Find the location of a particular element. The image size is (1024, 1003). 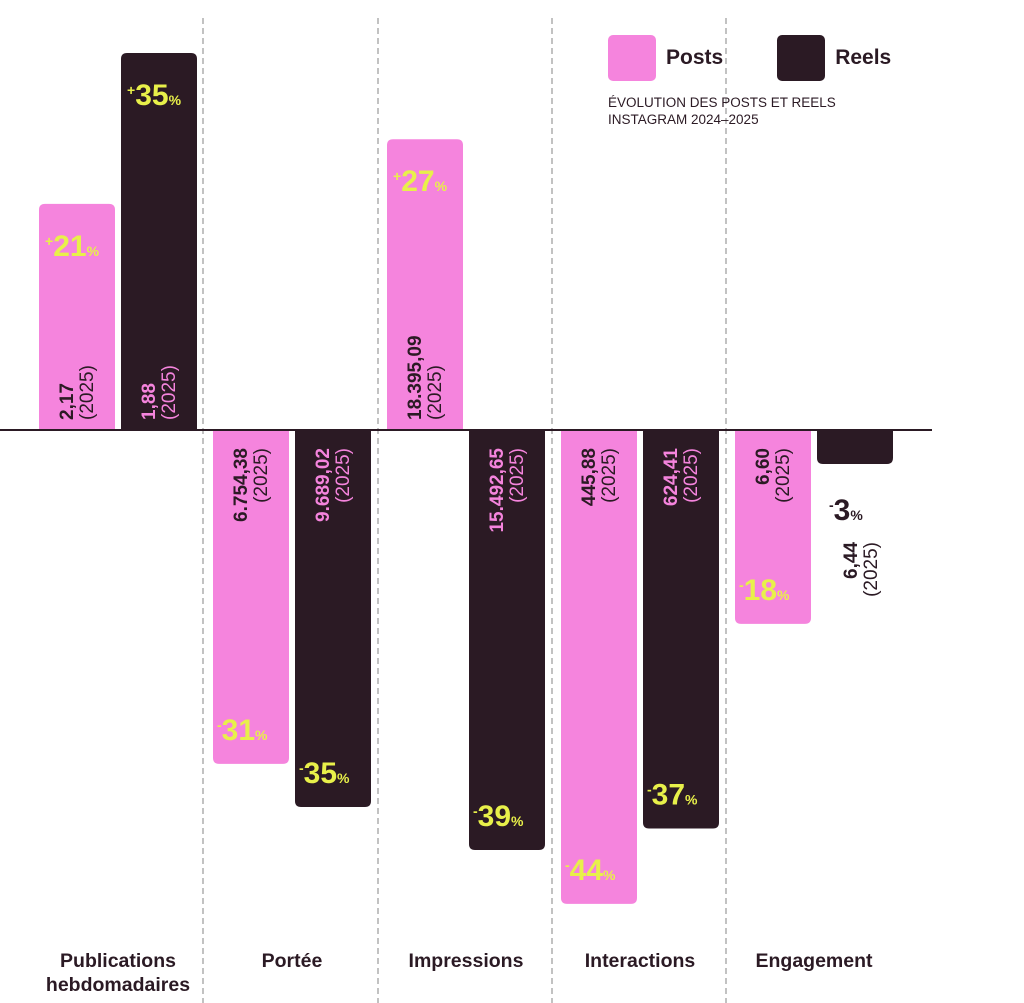

legend-label-posts: Posts is located at coordinates (695, 57).